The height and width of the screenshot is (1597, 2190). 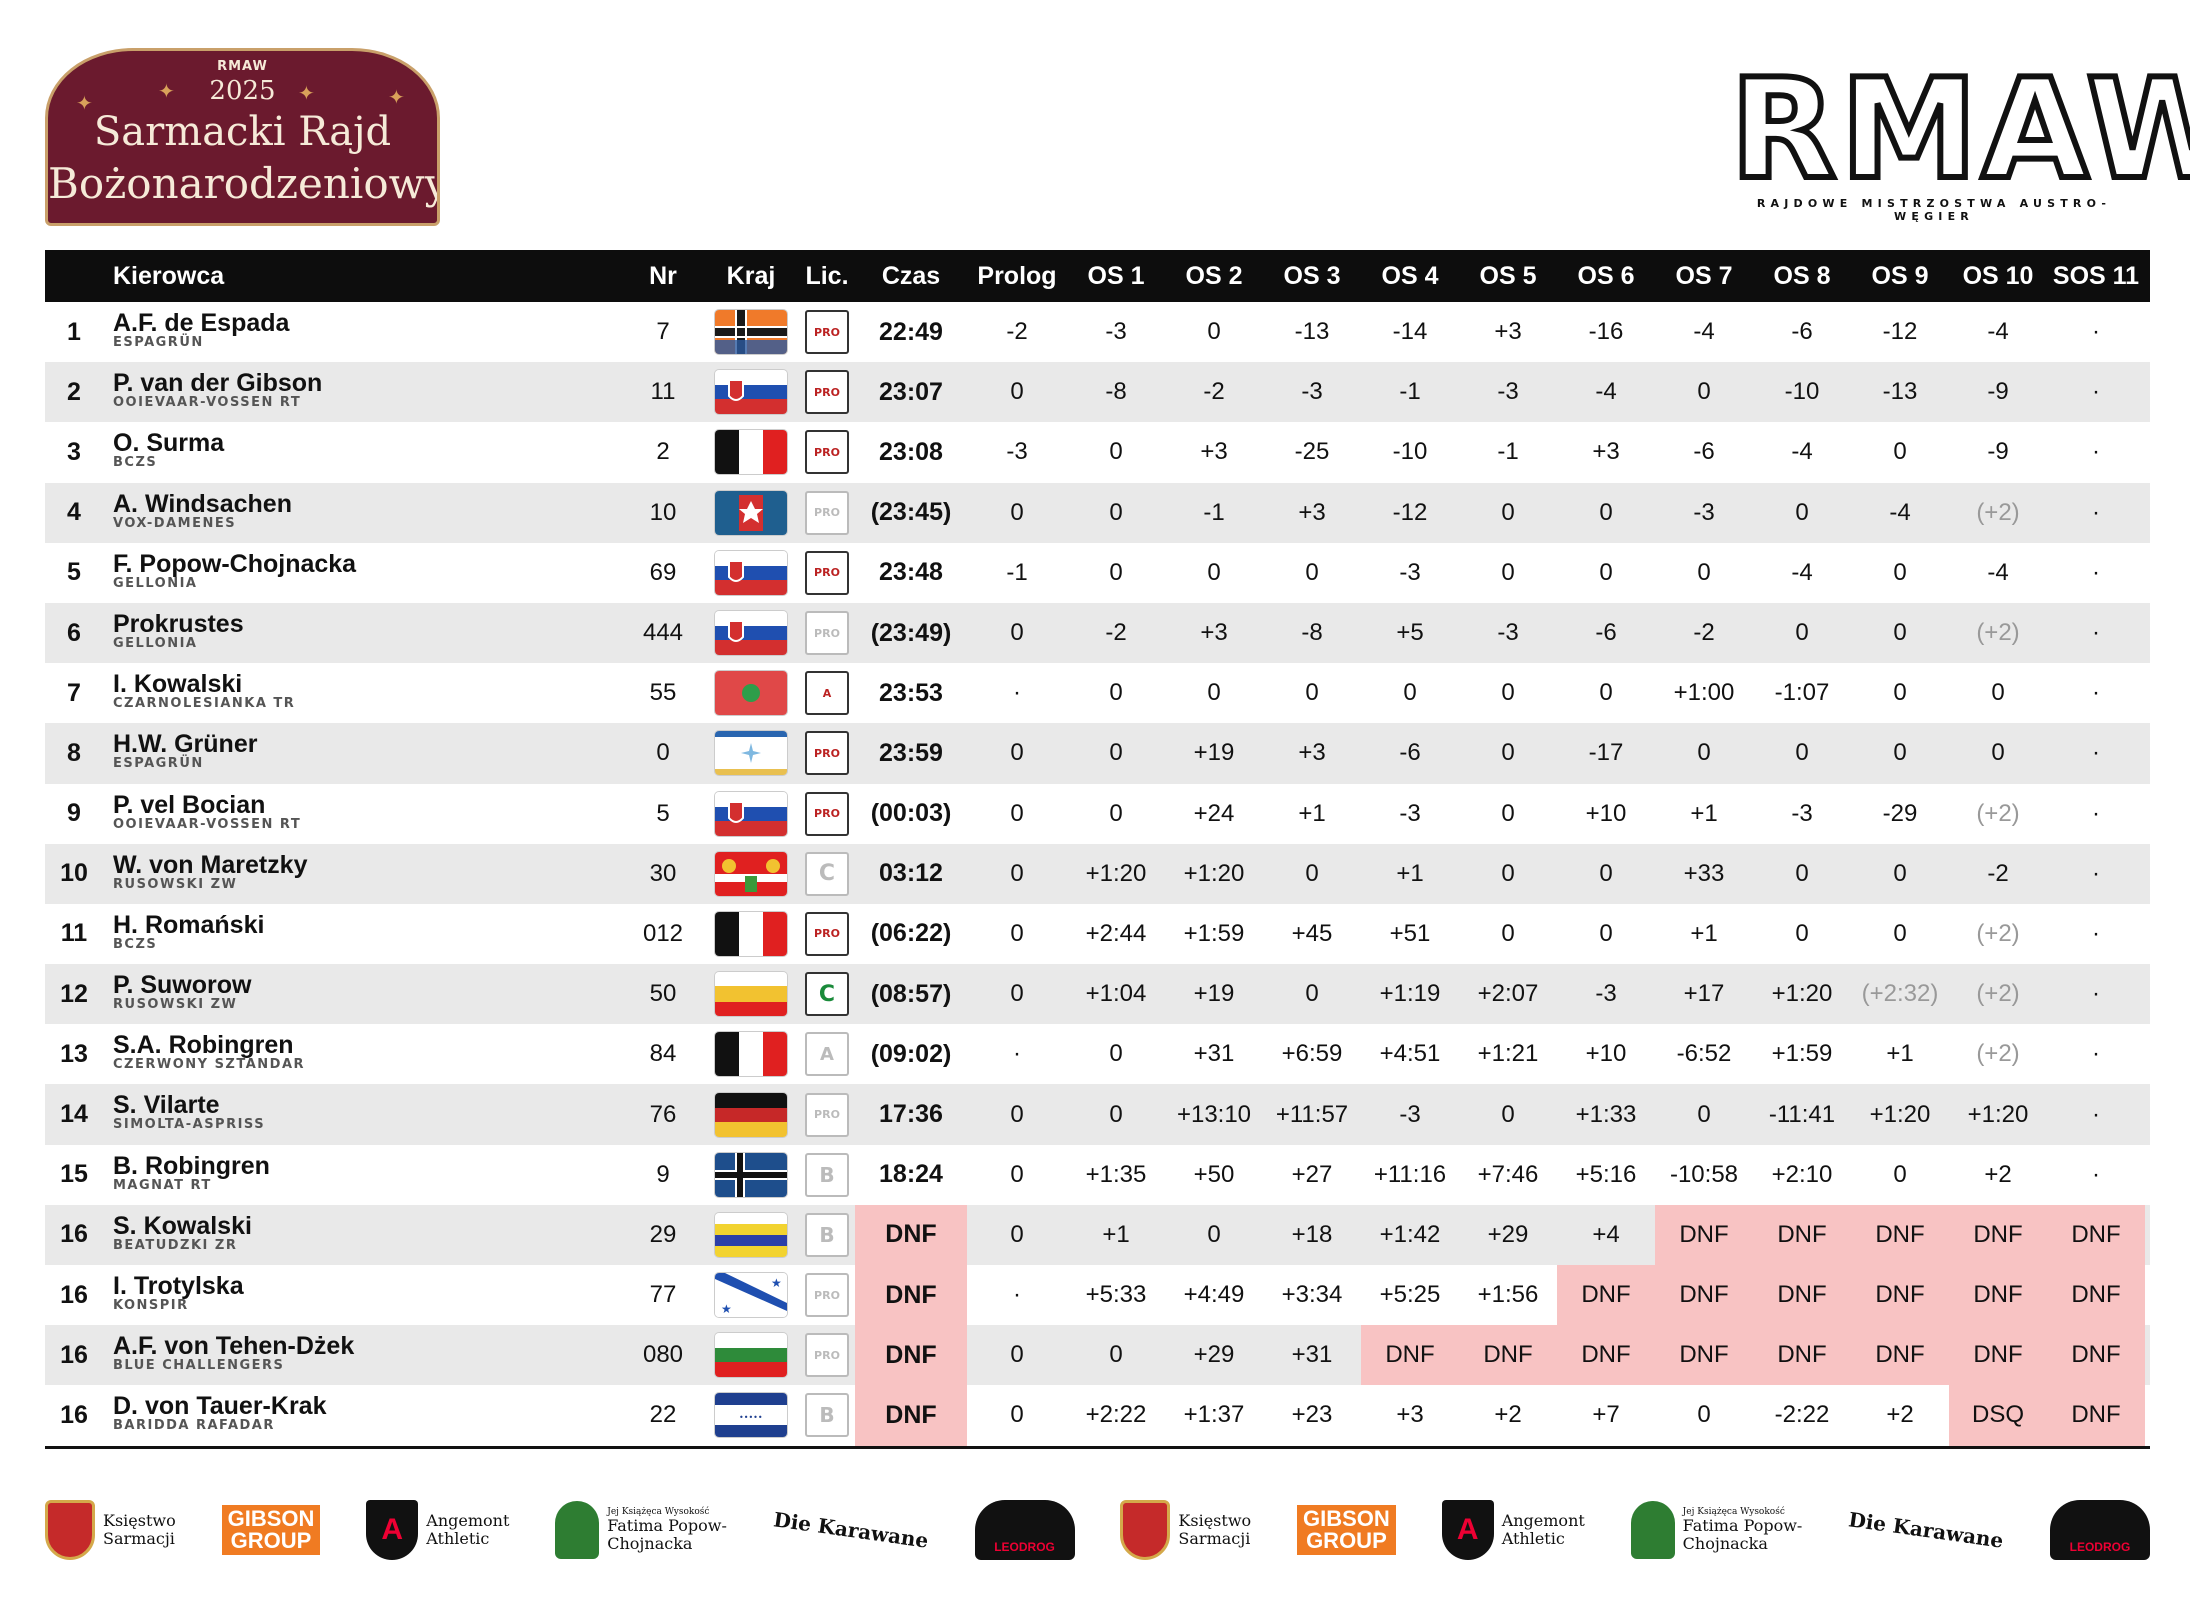 What do you see at coordinates (911, 993) in the screenshot?
I see `total-time-cell: (08:57)` at bounding box center [911, 993].